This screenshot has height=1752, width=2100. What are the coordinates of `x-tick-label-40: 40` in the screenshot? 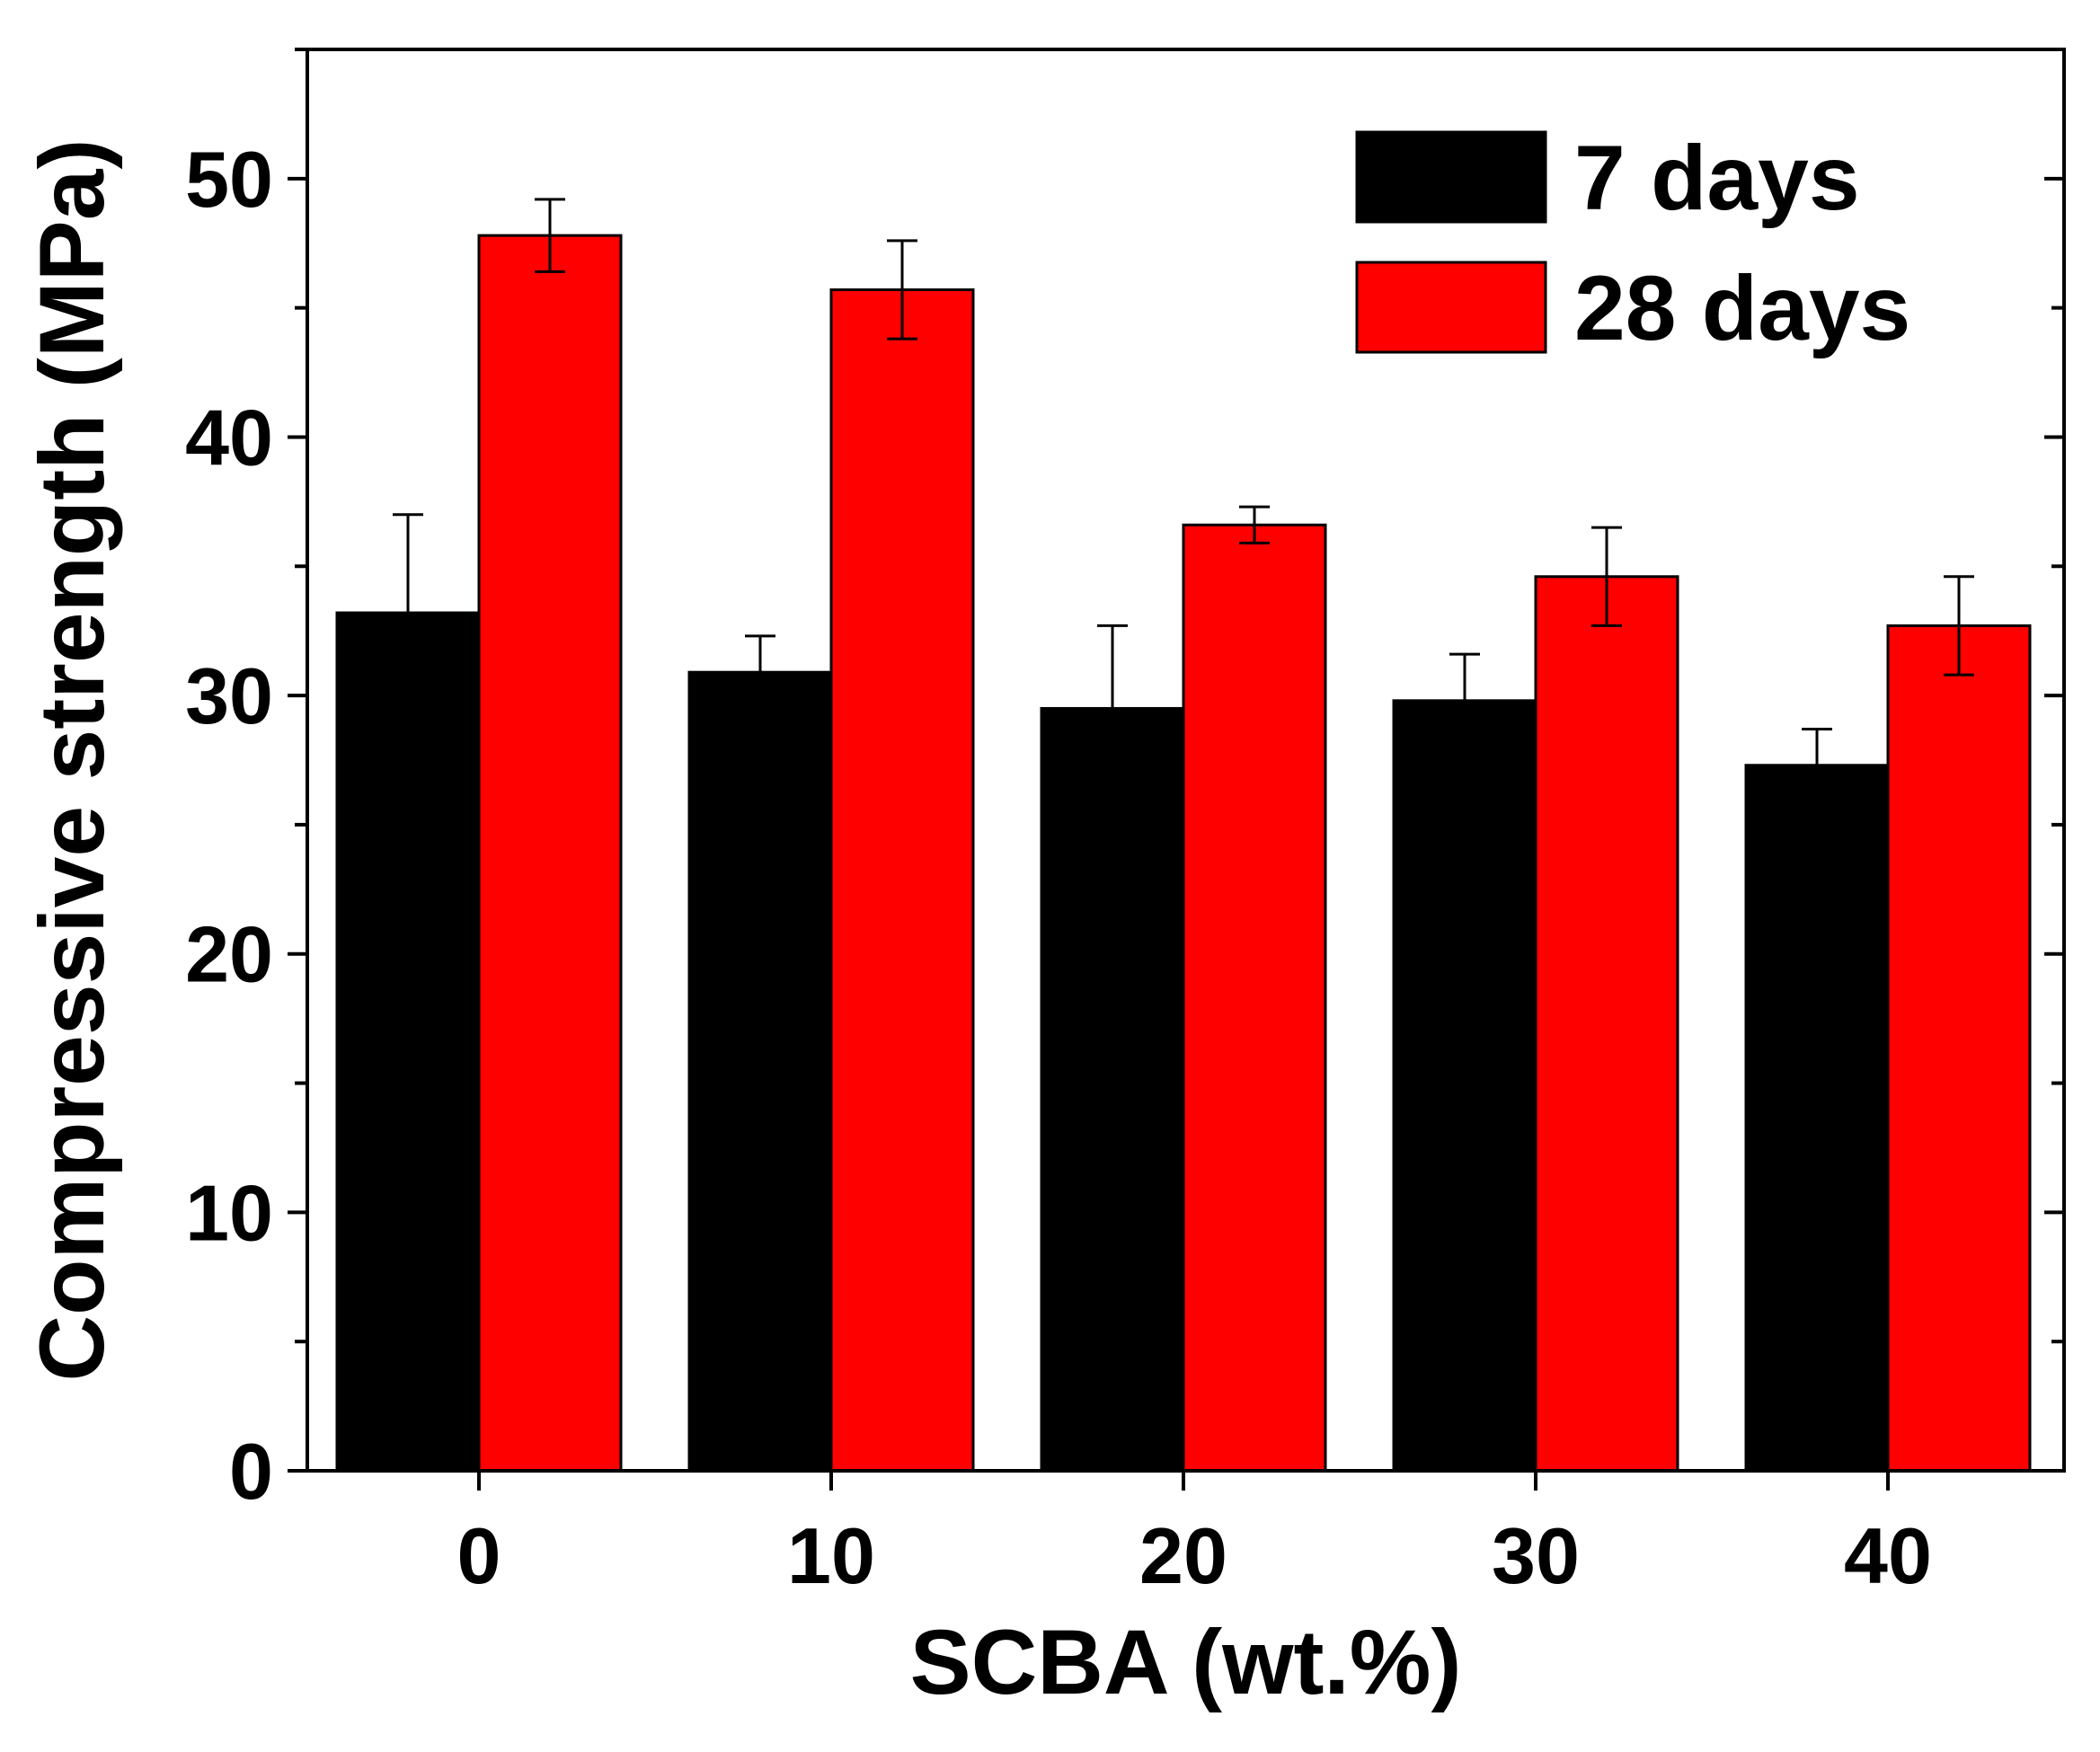 It's located at (1888, 1555).